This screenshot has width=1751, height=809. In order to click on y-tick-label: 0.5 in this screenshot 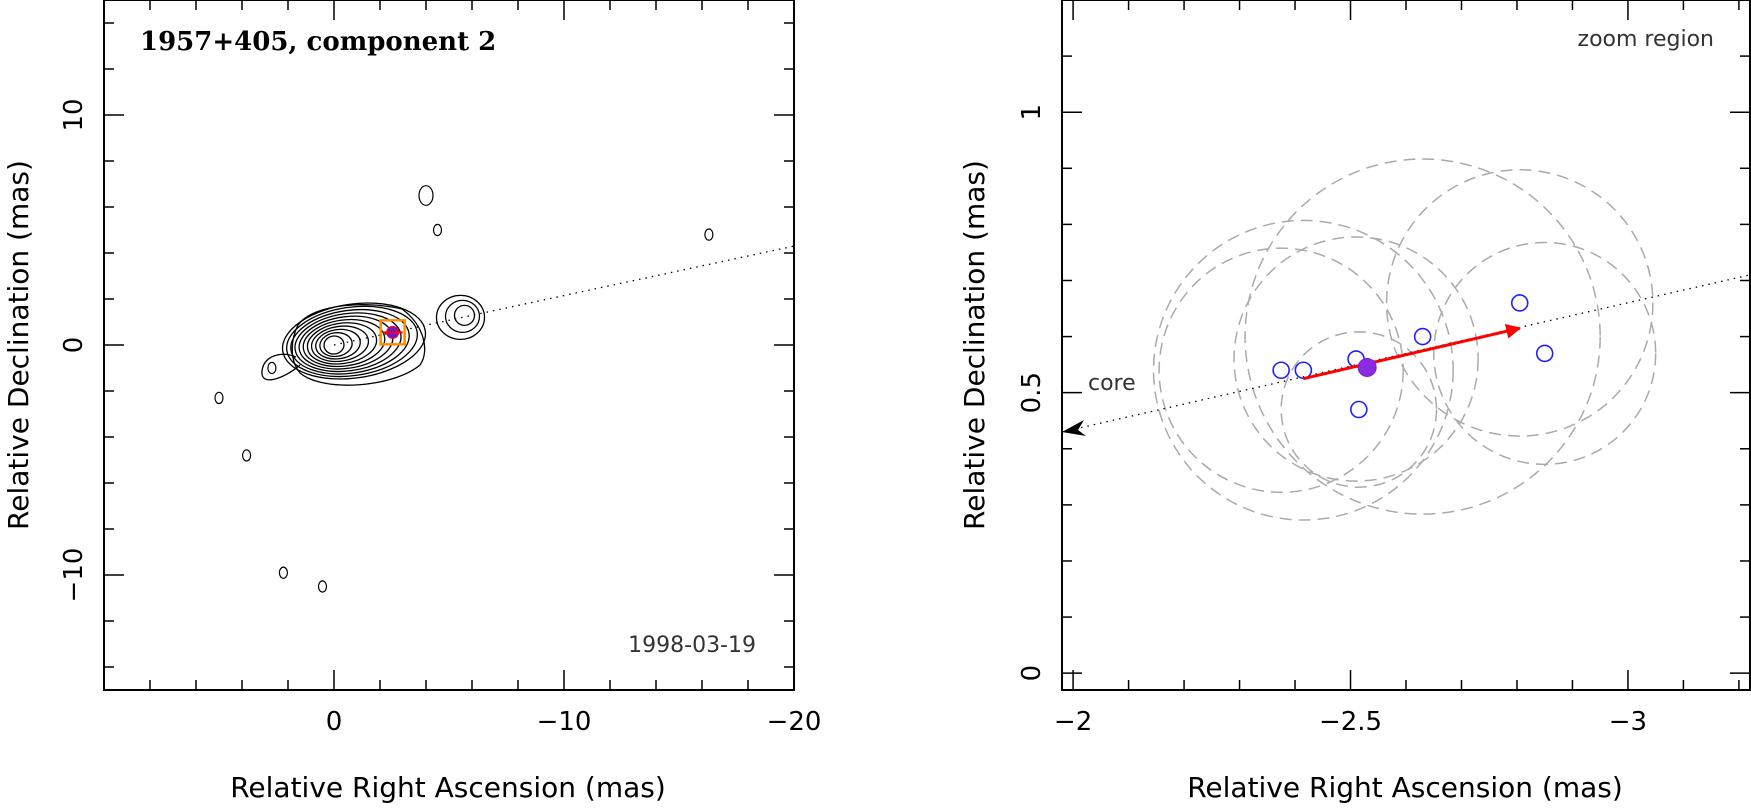, I will do `click(1032, 392)`.